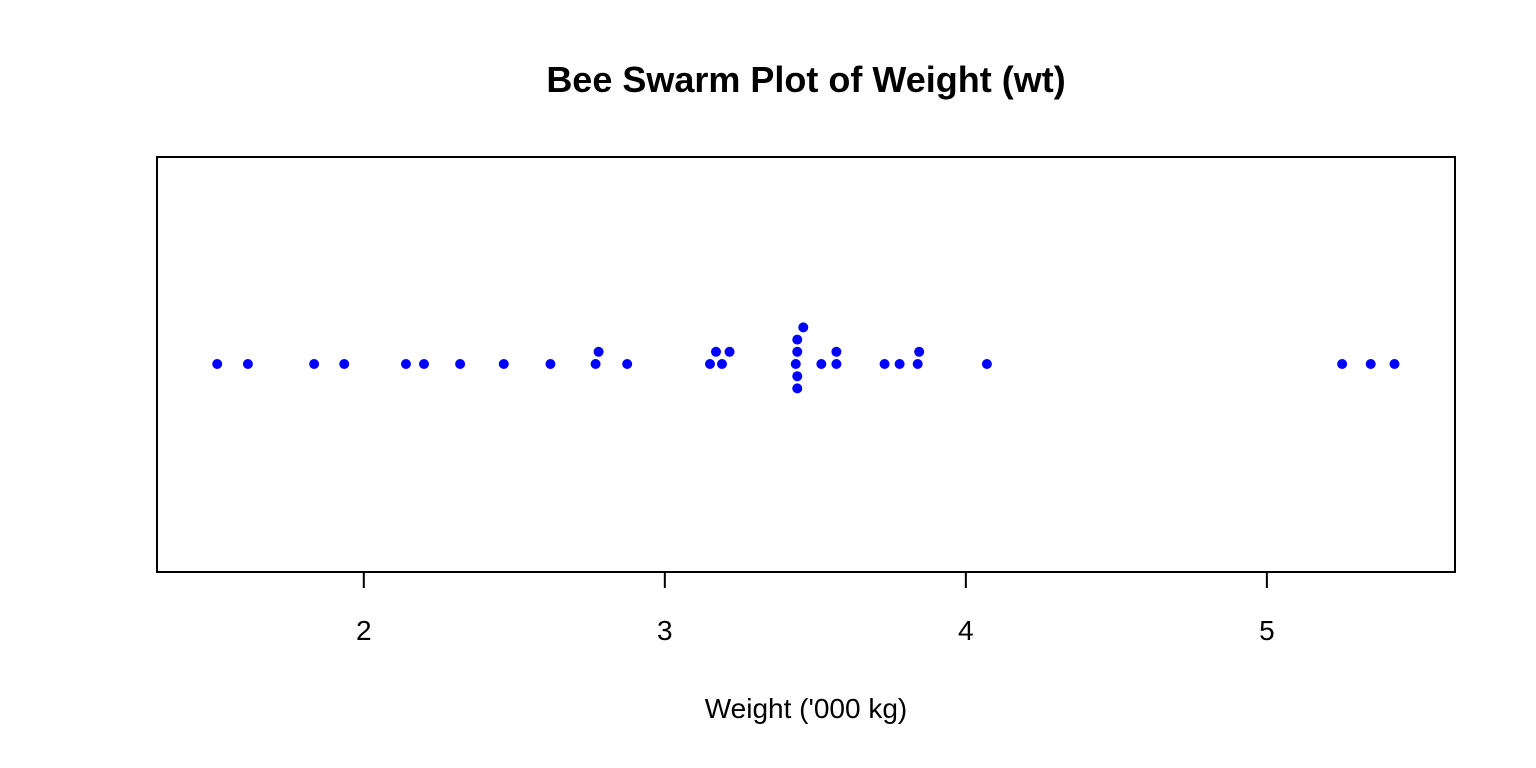 The width and height of the screenshot is (1536, 768). Describe the element at coordinates (806, 708) in the screenshot. I see `x-axis-label: Weight ('000 kg)` at that location.